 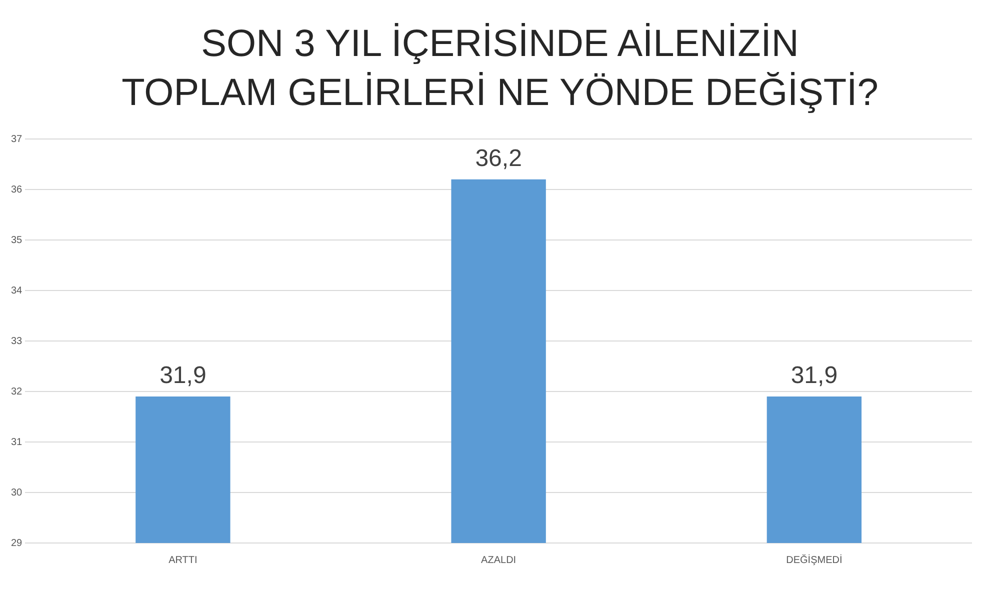 I want to click on y-tick-label: 31, so click(x=17, y=442).